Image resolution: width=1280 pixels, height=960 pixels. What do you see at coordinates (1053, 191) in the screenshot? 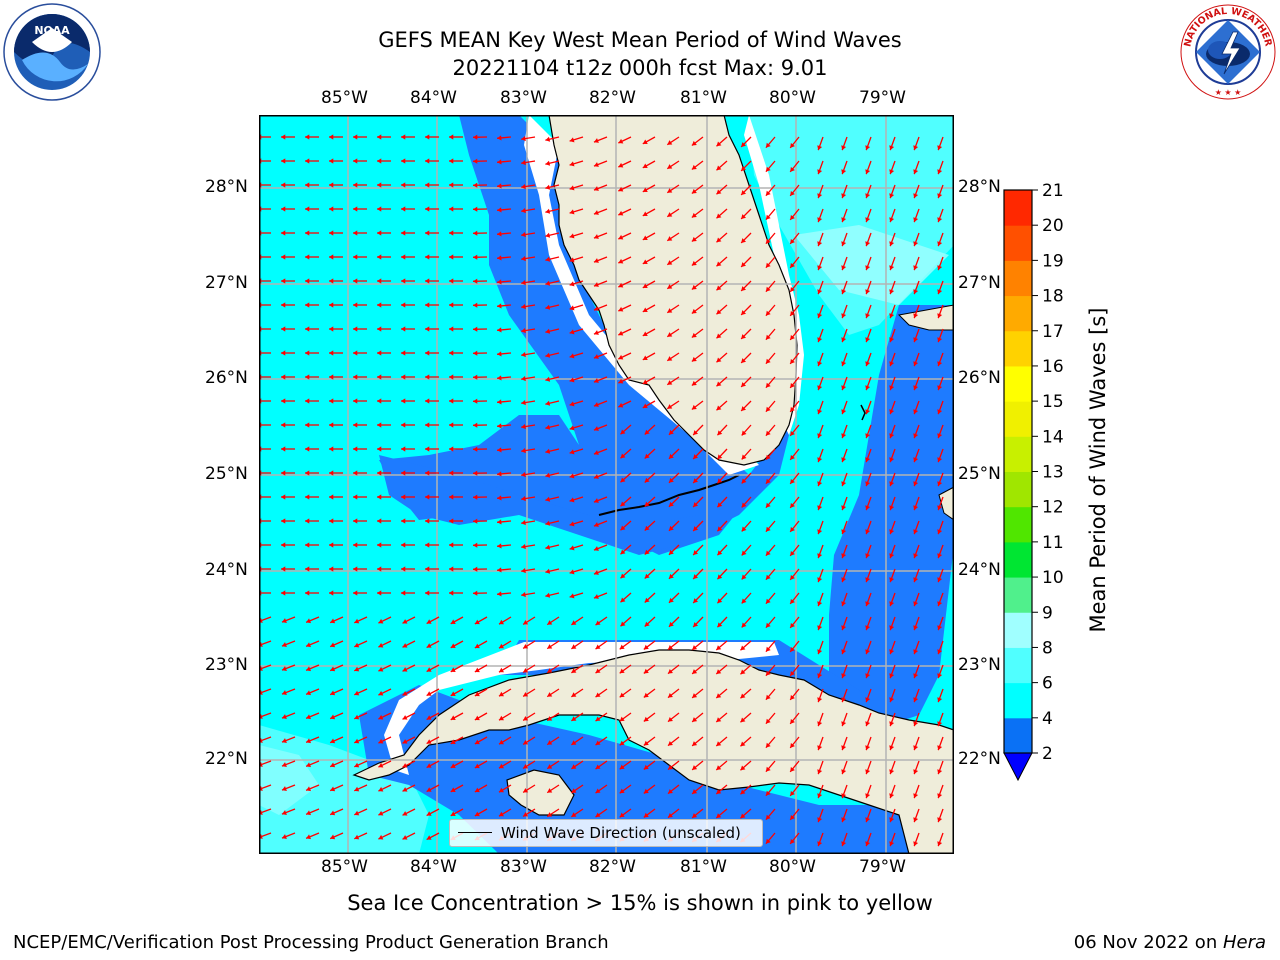
I see `colorbar-tick-label: 21` at bounding box center [1053, 191].